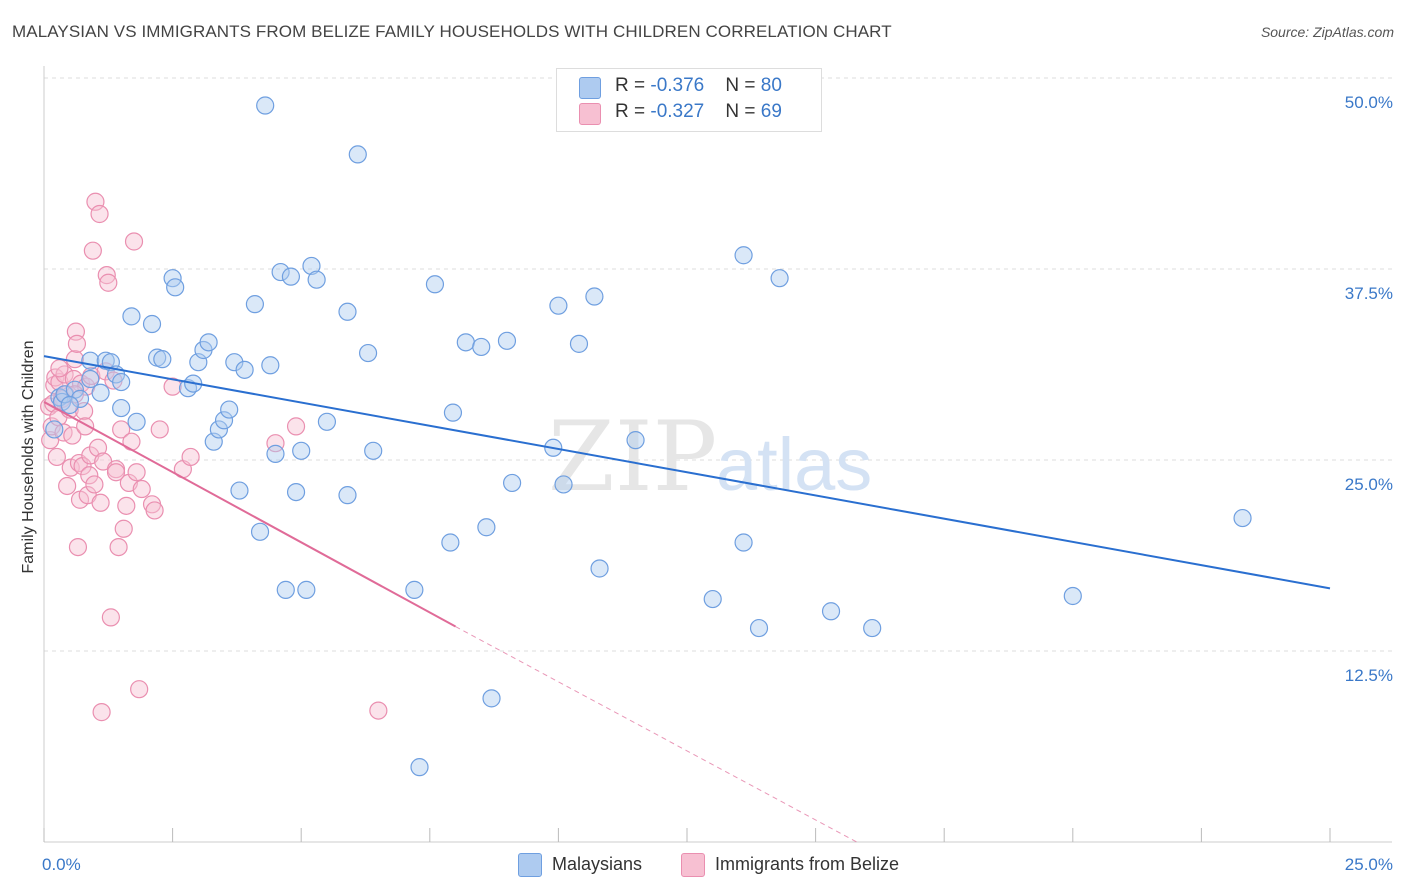 This screenshot has width=1406, height=892. Describe the element at coordinates (1369, 864) in the screenshot. I see `x-tick-label: 25.0%` at that location.